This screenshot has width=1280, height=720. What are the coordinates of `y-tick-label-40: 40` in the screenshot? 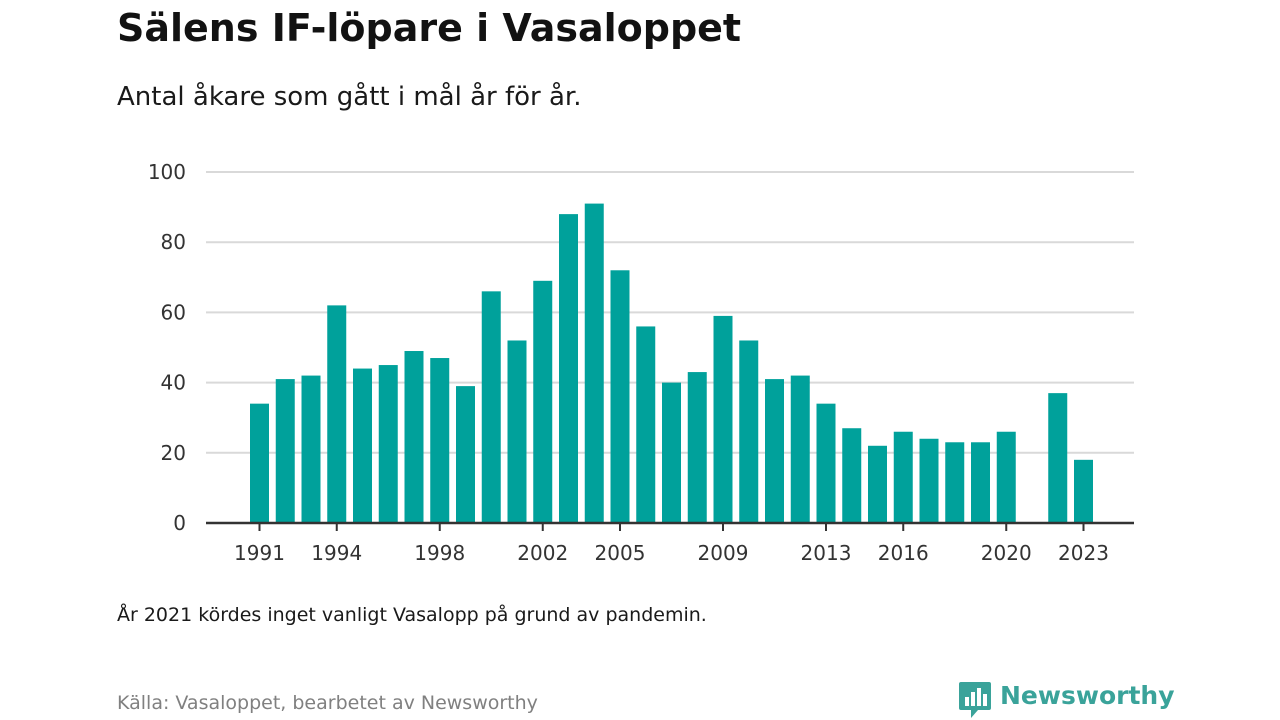 It's located at (173, 383).